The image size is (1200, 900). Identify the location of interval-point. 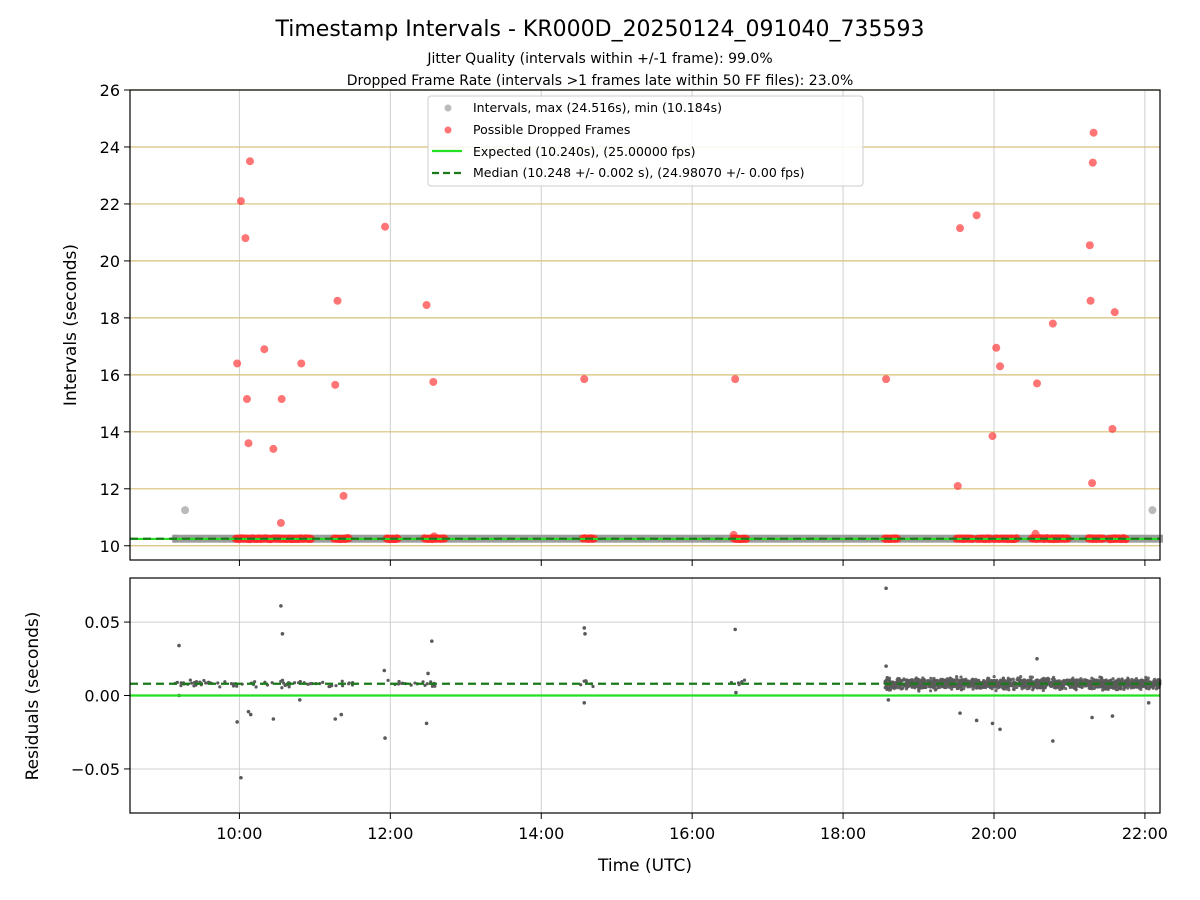
(1152, 510).